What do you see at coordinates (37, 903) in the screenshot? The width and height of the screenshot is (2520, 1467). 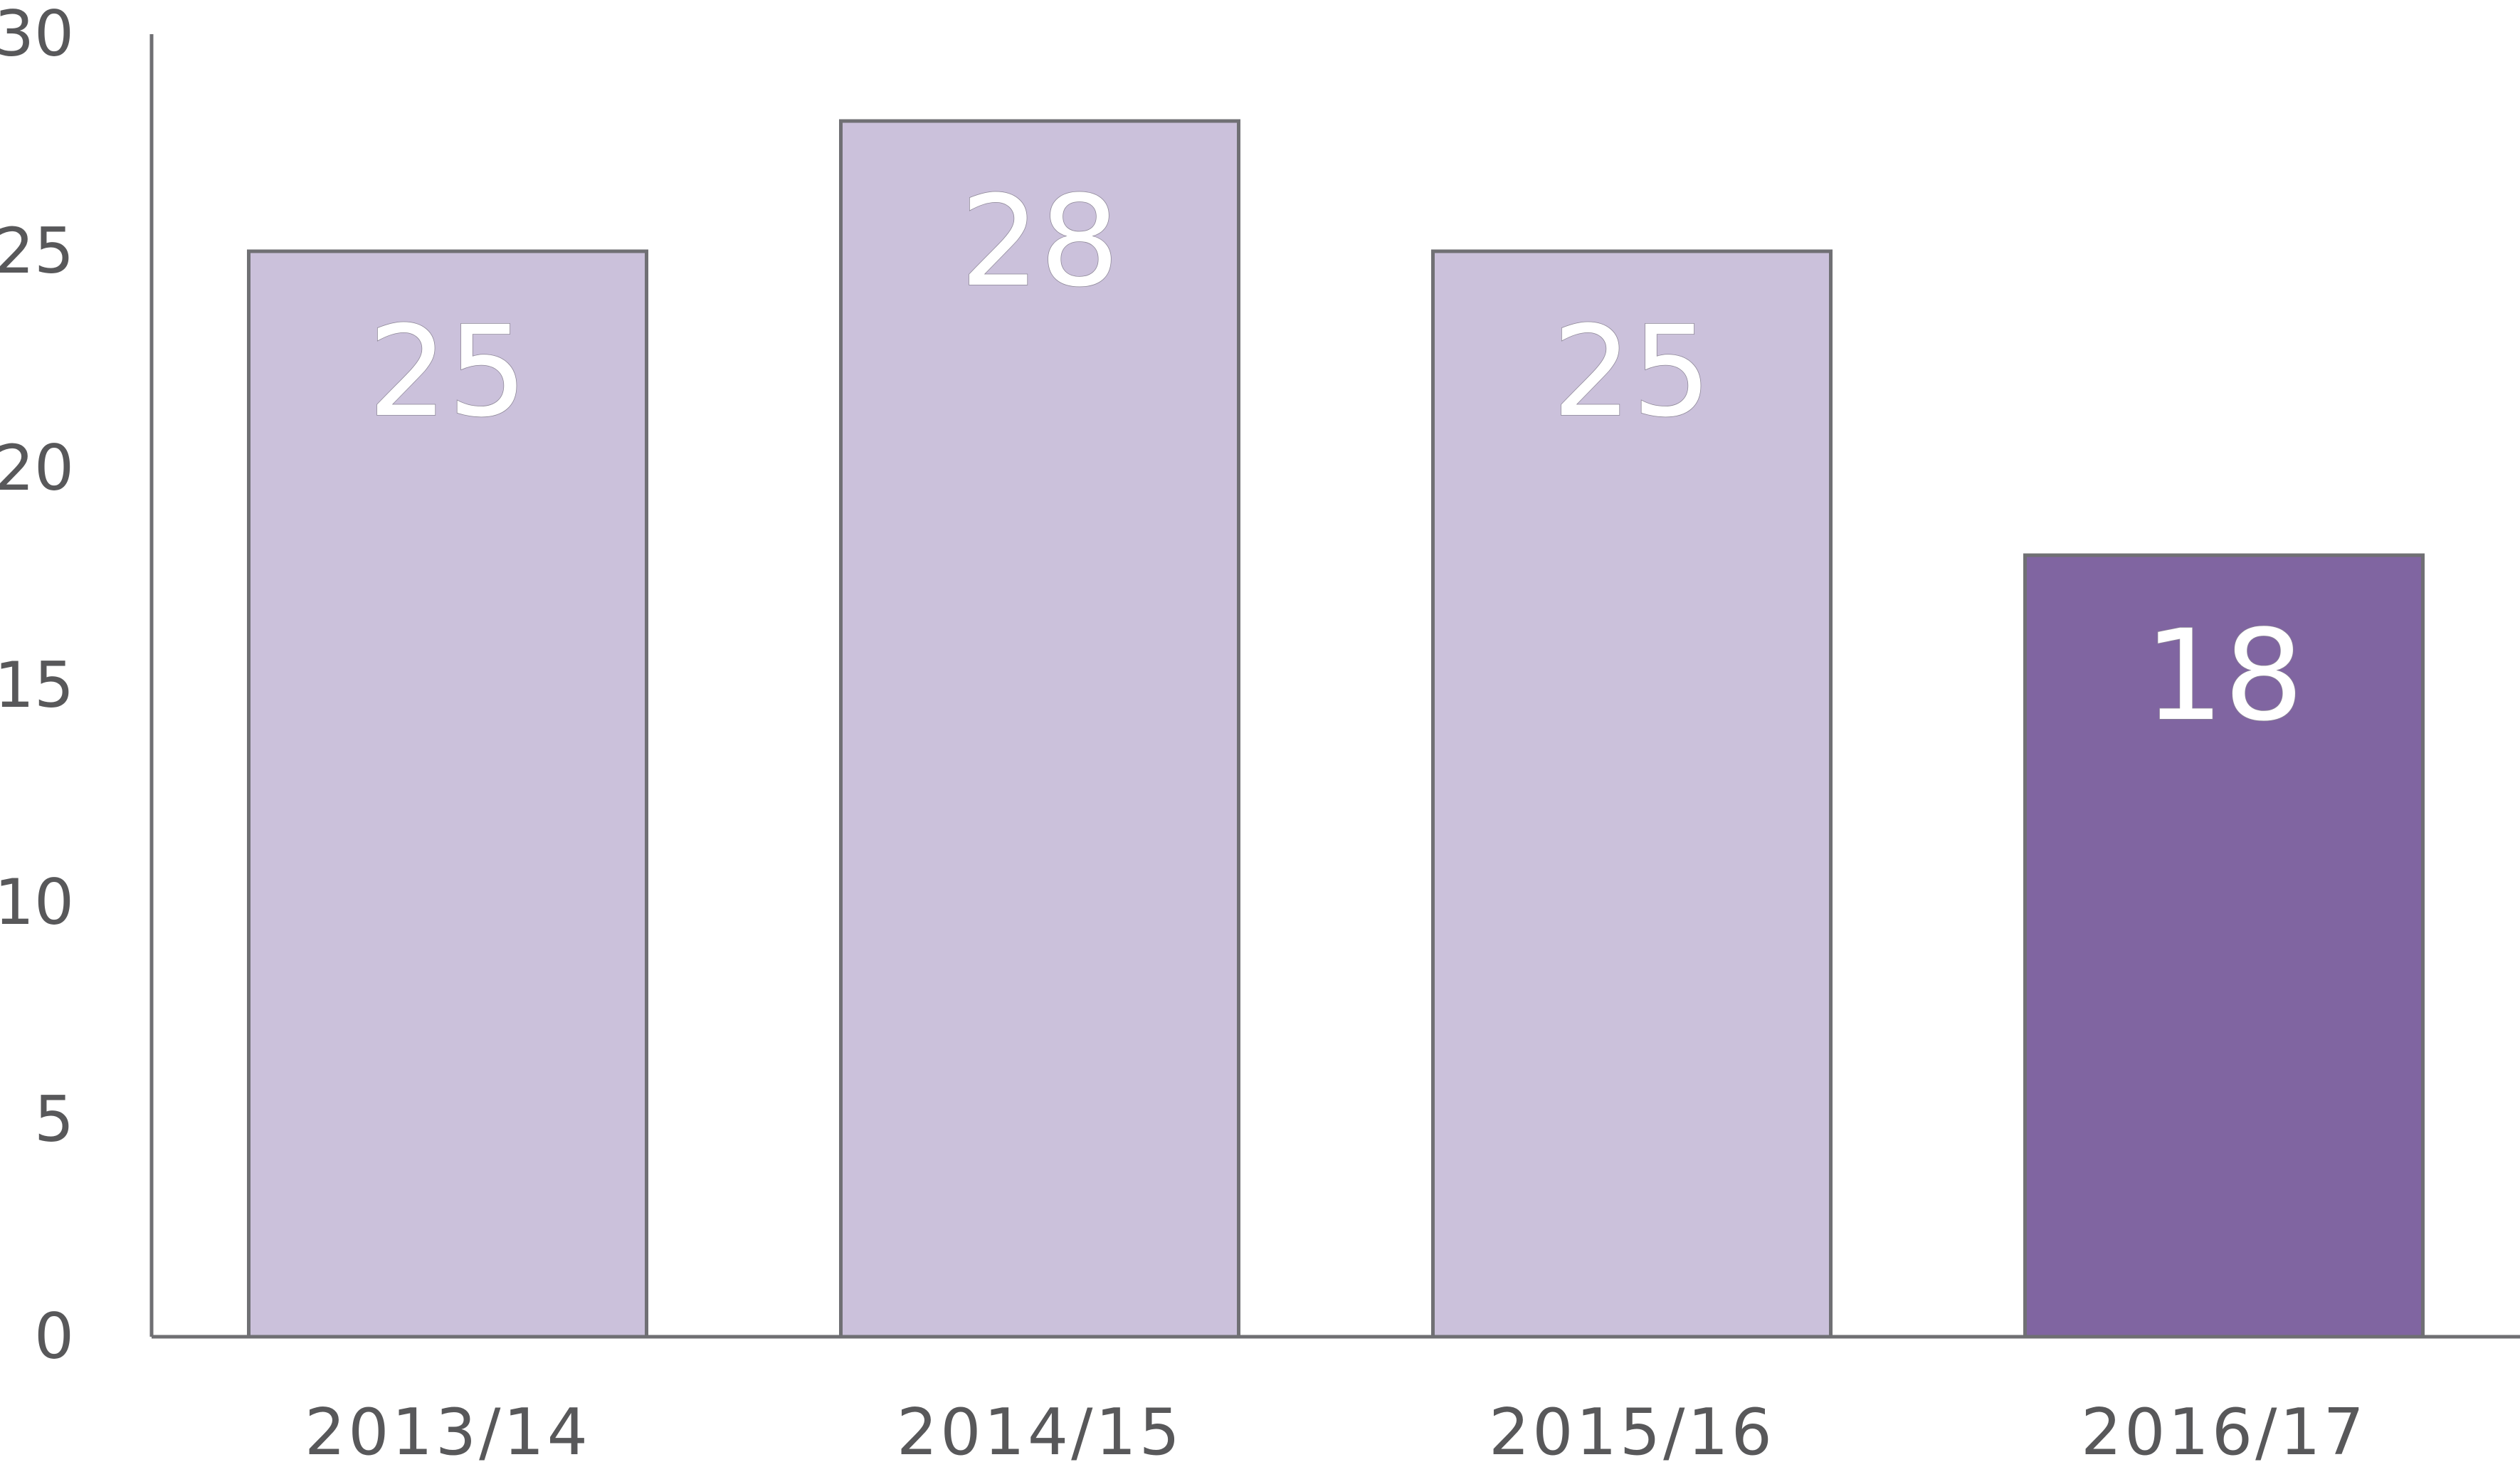 I see `y-tick-label: 10` at bounding box center [37, 903].